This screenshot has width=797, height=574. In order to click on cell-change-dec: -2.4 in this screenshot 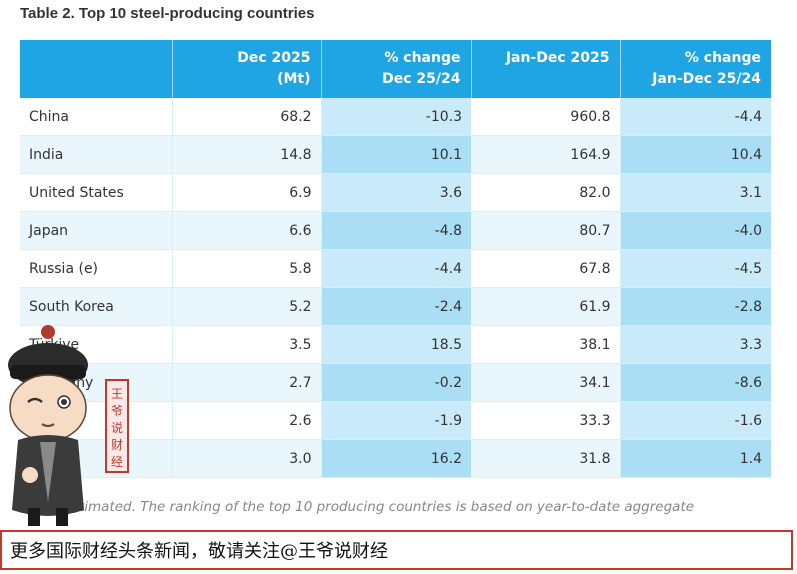, I will do `click(396, 306)`.